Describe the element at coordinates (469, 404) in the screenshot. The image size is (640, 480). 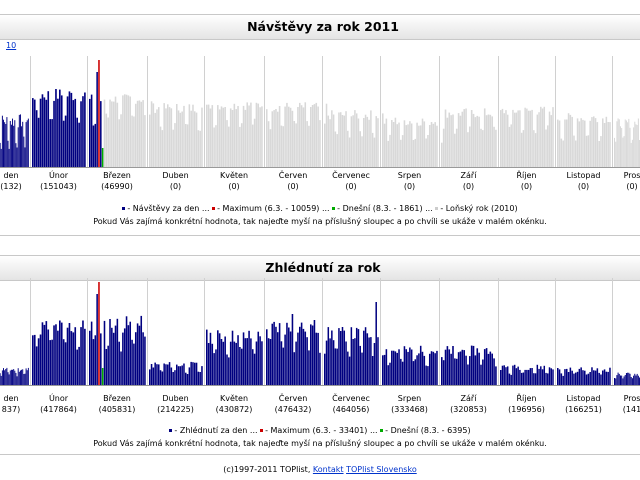
I see `month-label: Září (320853)` at that location.